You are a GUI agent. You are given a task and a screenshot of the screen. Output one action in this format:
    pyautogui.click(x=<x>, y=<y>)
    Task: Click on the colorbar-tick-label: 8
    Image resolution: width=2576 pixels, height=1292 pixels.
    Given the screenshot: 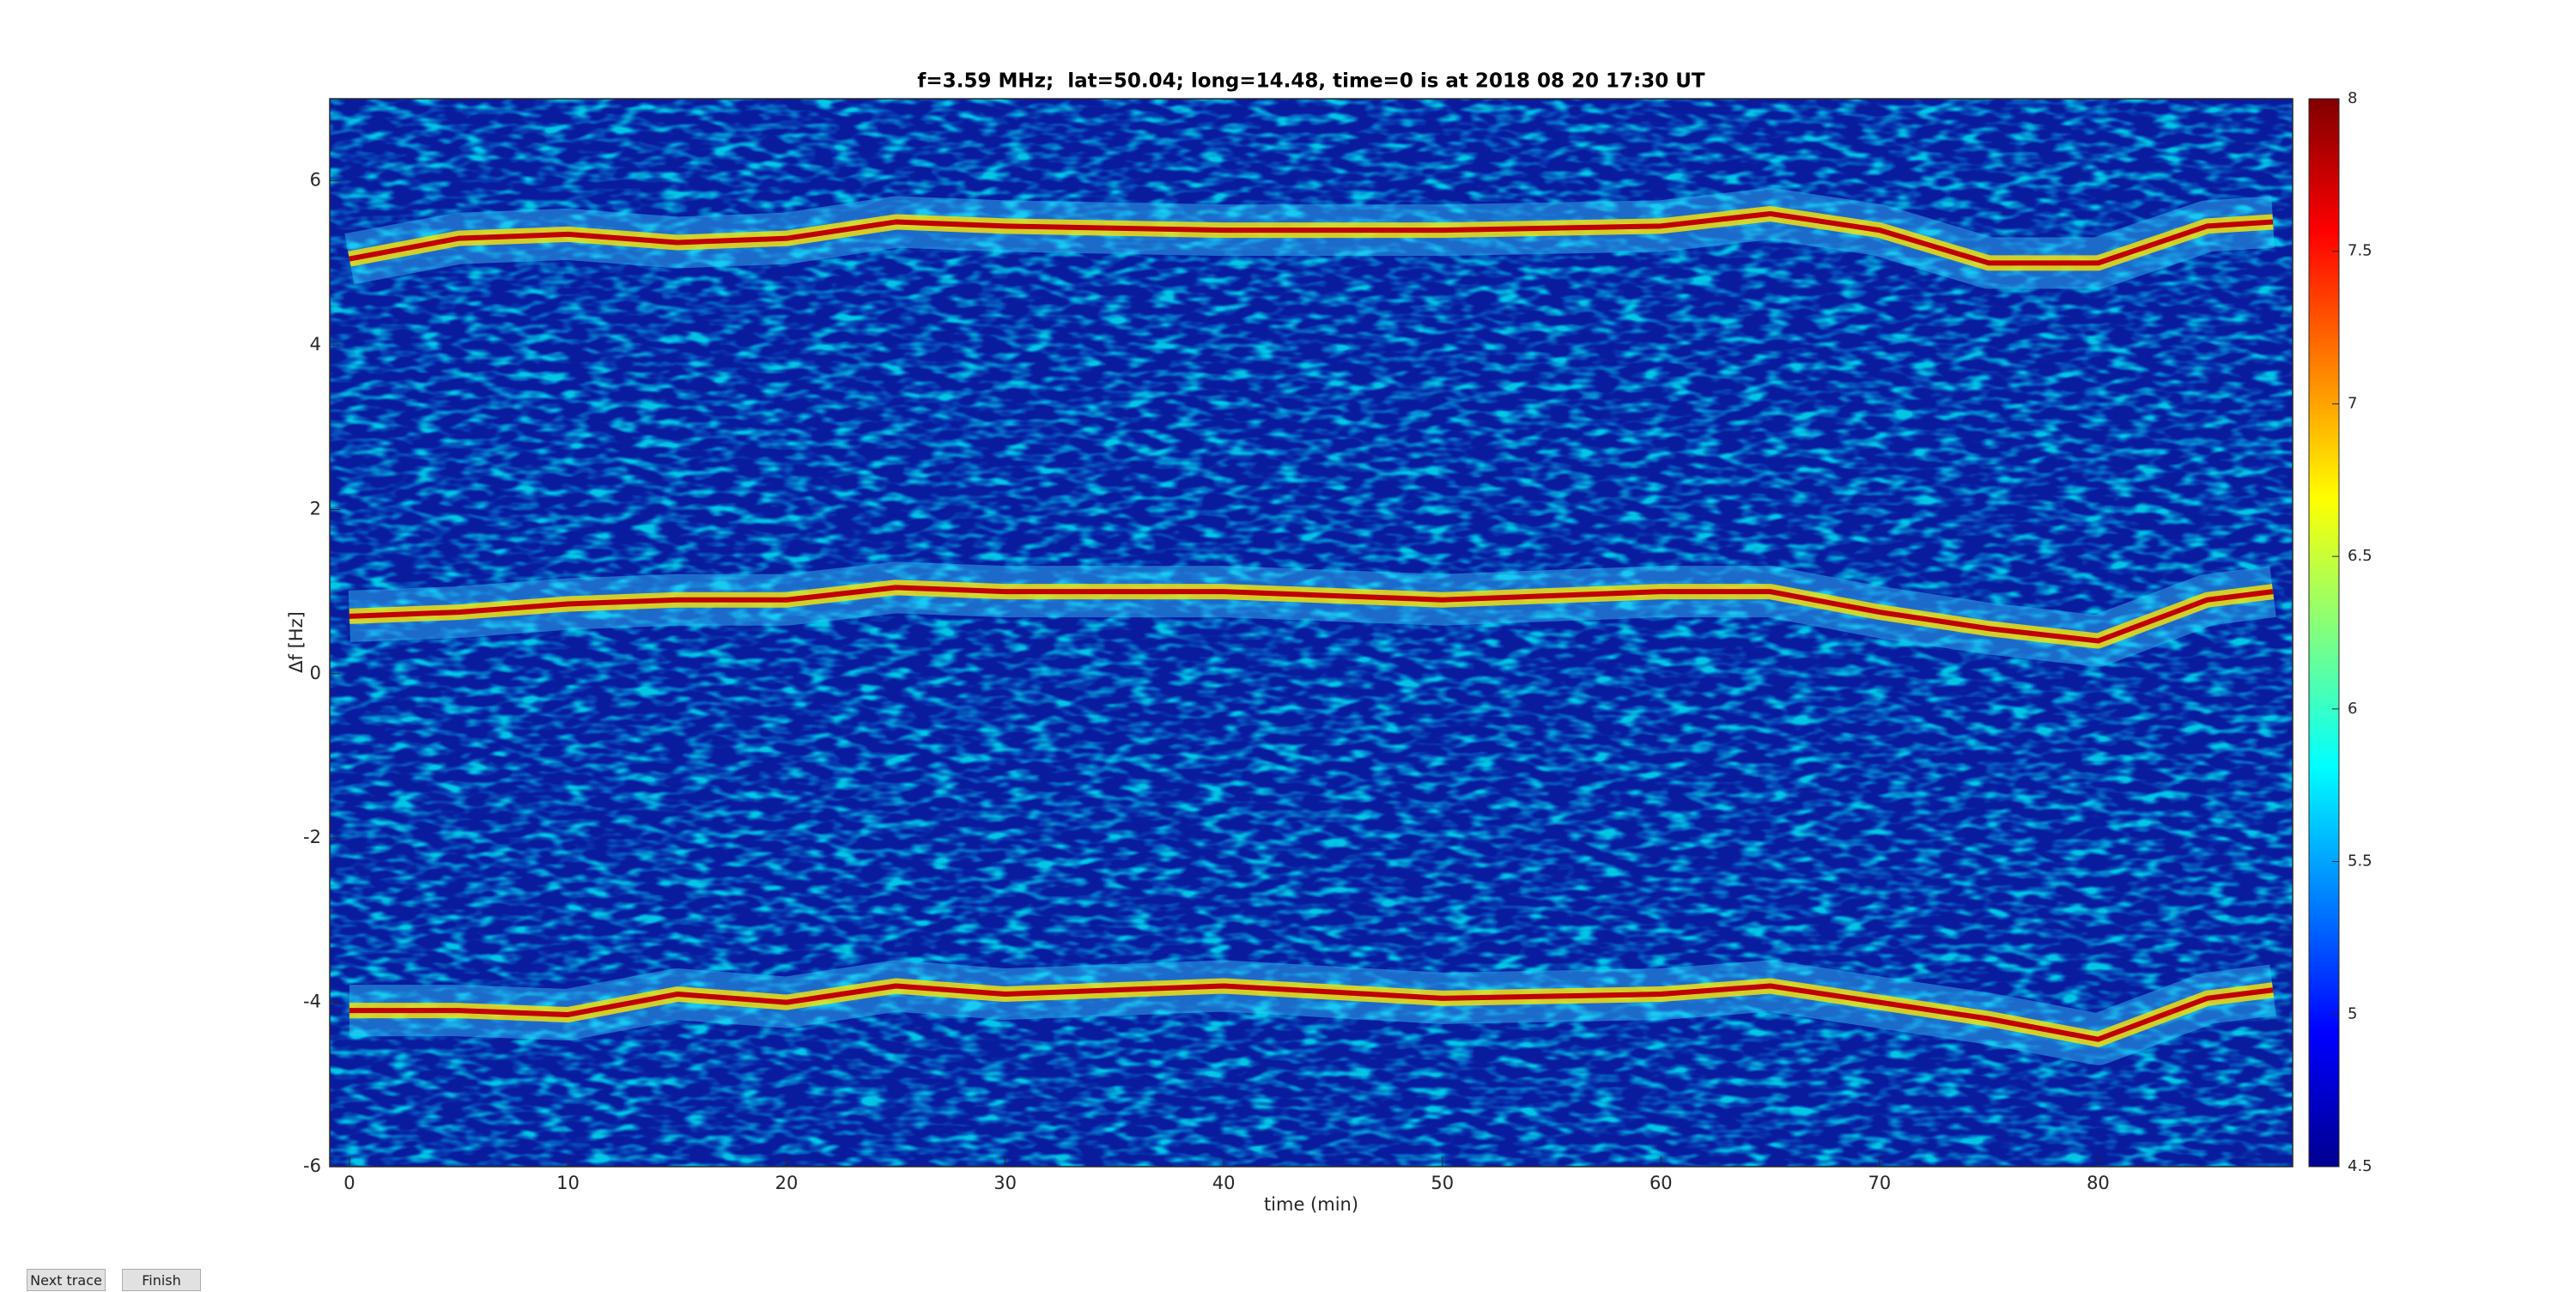 What is the action you would take?
    pyautogui.click(x=2353, y=98)
    